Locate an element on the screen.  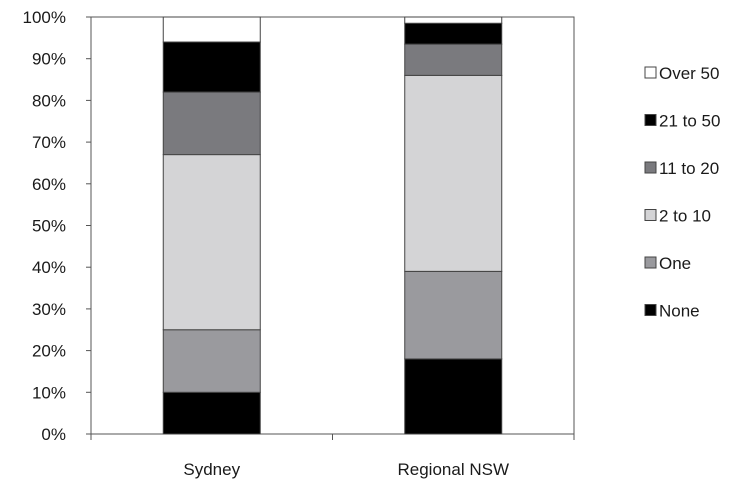
legend-item-one: One is located at coordinates (667, 263).